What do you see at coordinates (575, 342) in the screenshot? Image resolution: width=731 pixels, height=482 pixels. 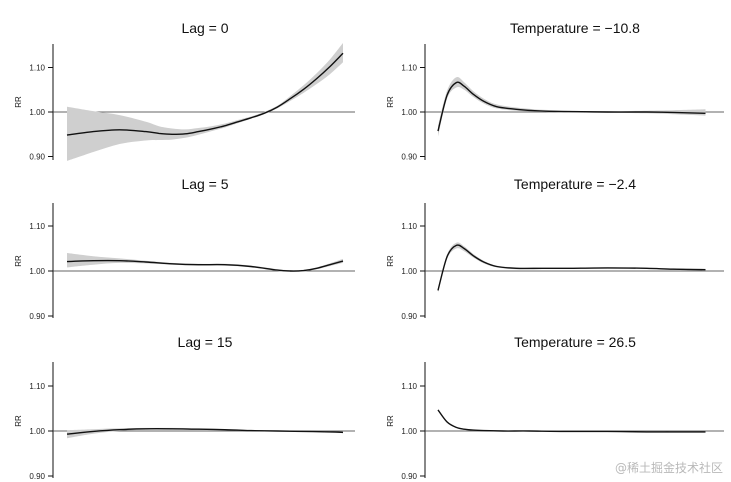 I see `panel-title: Temperature = 26.5` at bounding box center [575, 342].